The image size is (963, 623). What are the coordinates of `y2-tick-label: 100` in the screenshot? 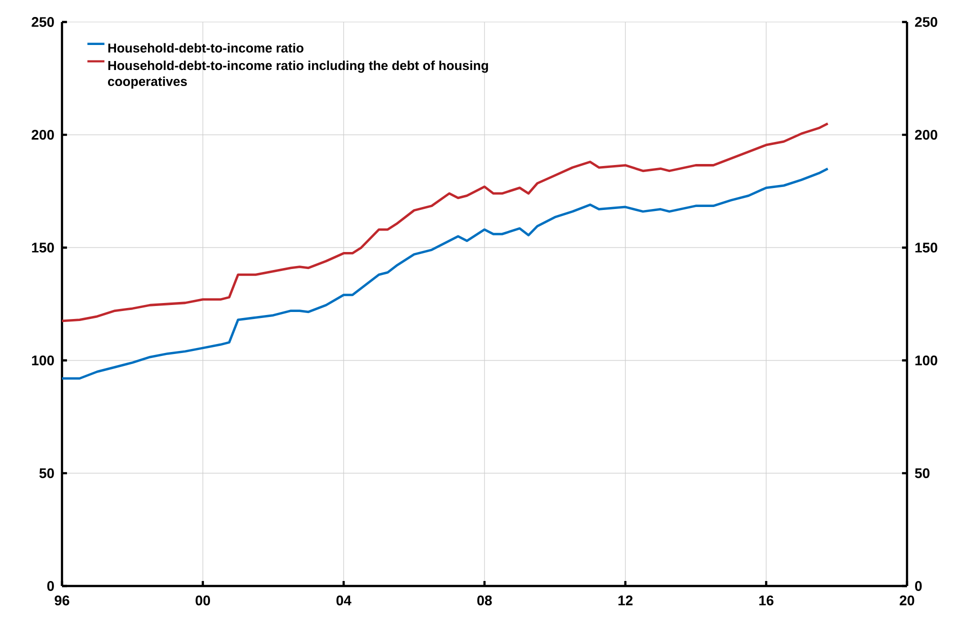 It's located at (926, 360).